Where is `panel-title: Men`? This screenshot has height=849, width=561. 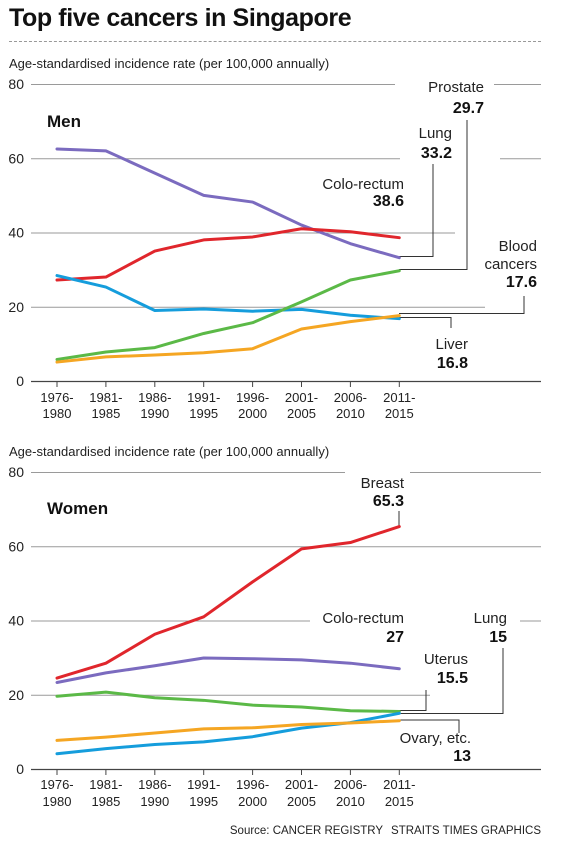
panel-title: Men is located at coordinates (64, 121).